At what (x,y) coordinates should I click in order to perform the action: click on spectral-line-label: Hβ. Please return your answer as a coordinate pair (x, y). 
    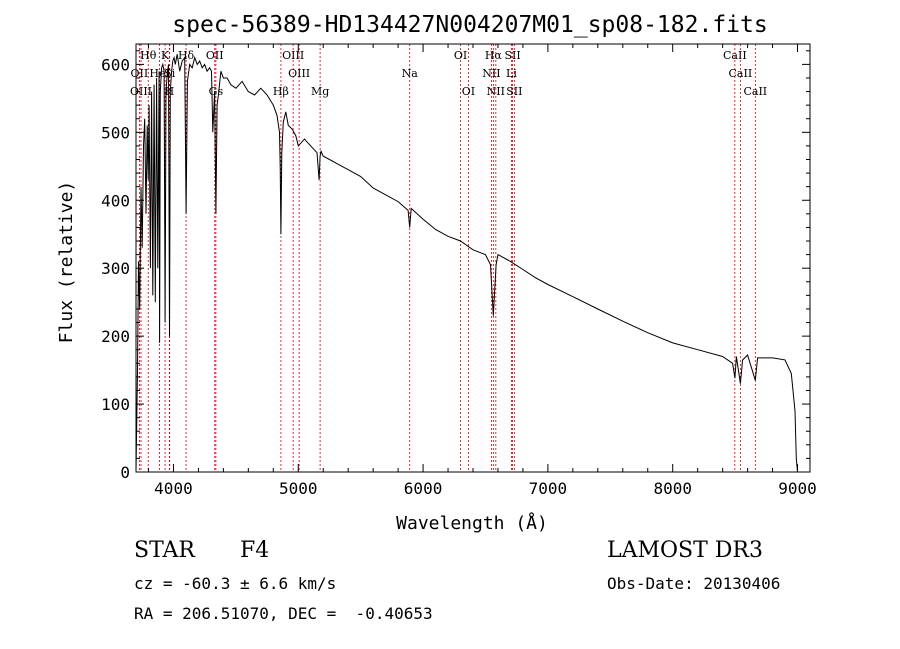
    Looking at the image, I should click on (281, 91).